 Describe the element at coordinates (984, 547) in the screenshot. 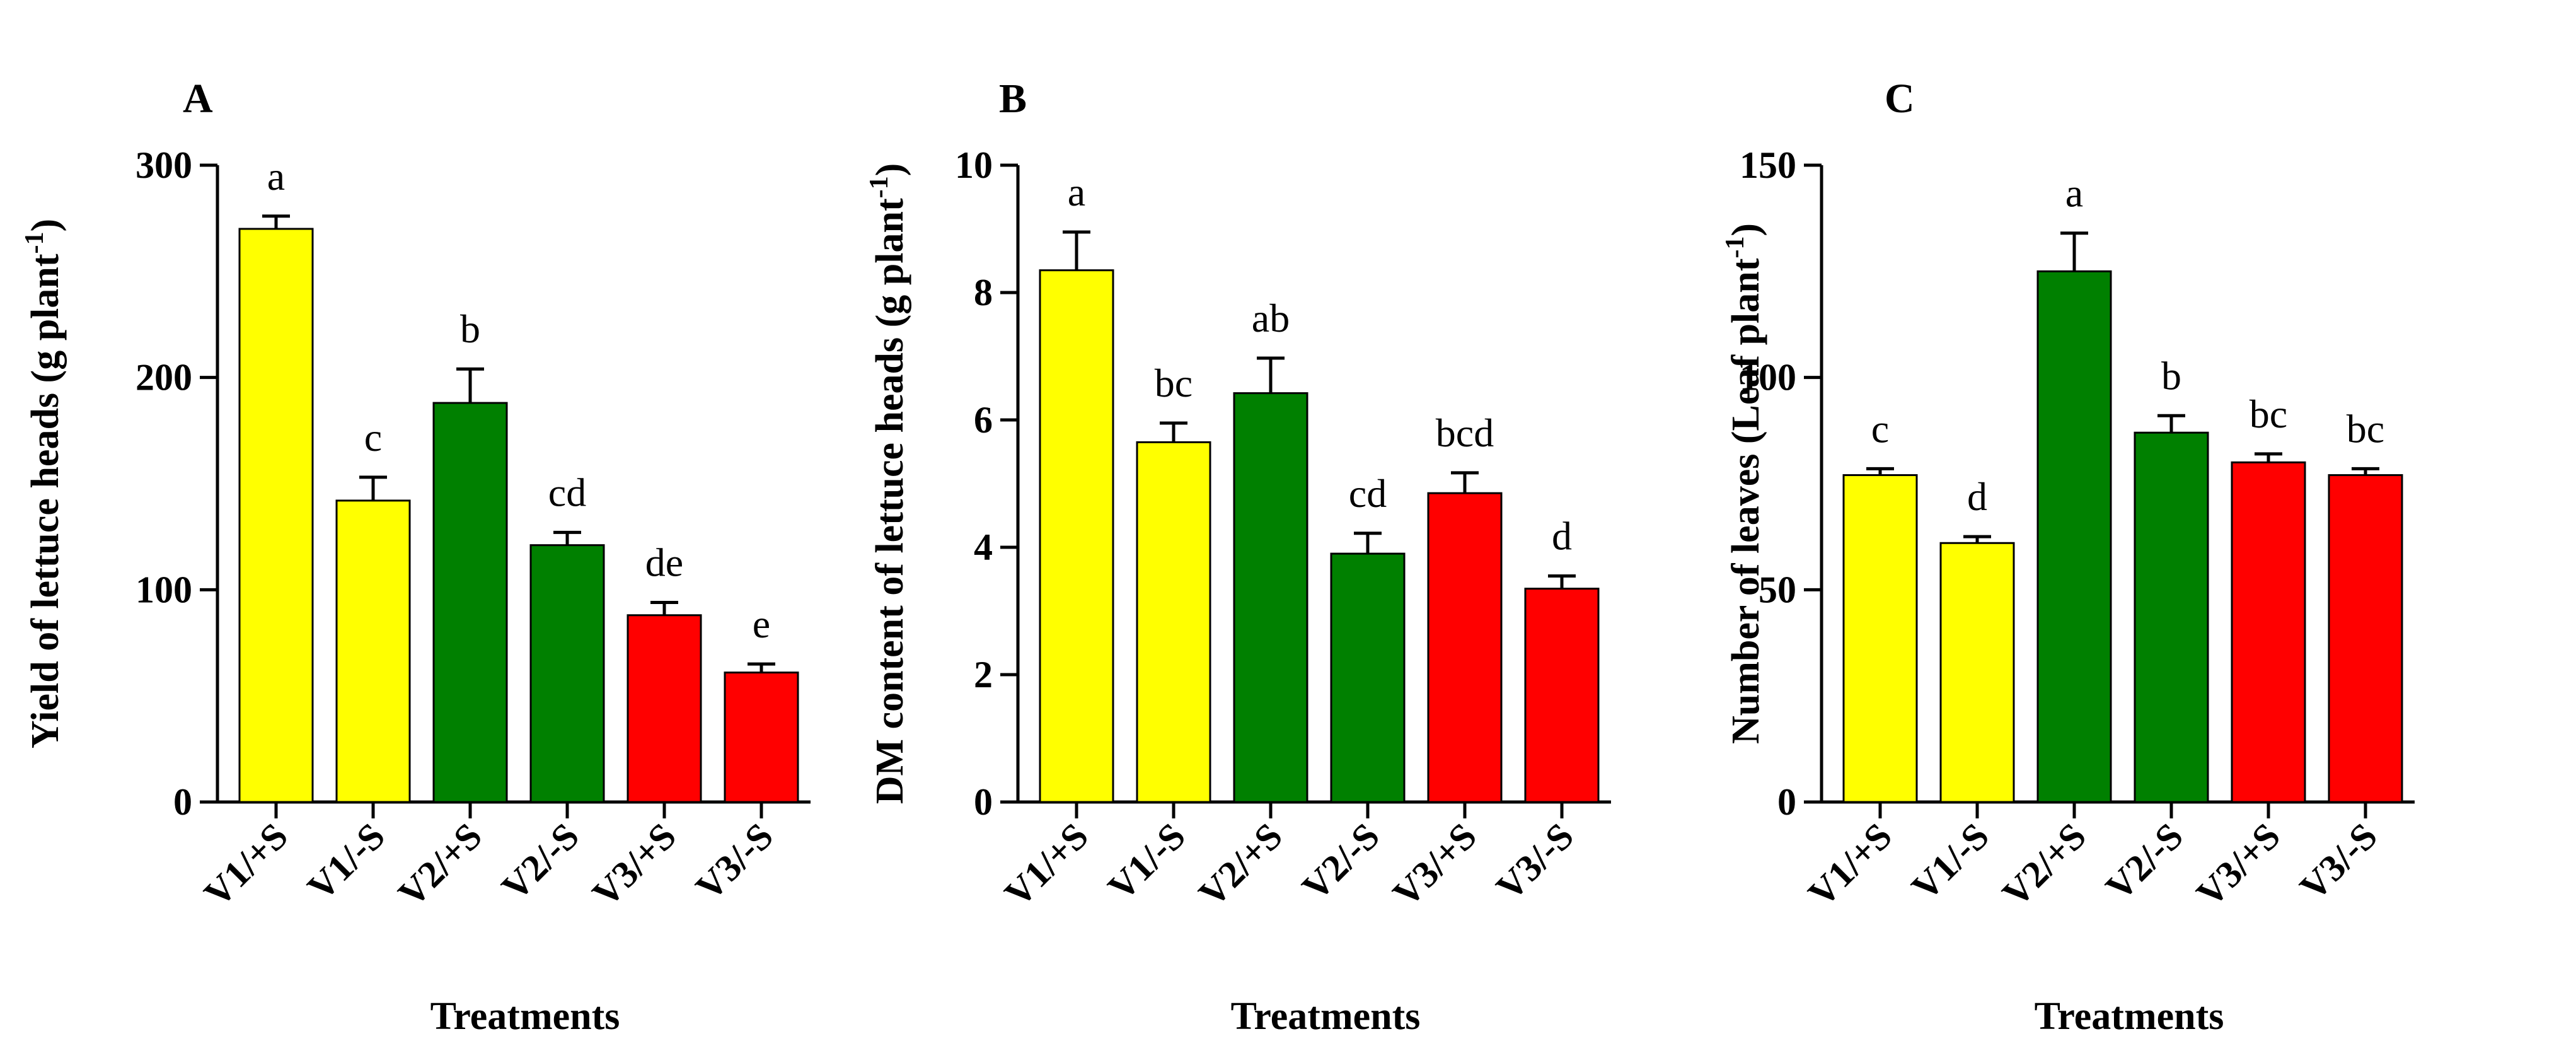

I see `y-tick-label: 4` at that location.